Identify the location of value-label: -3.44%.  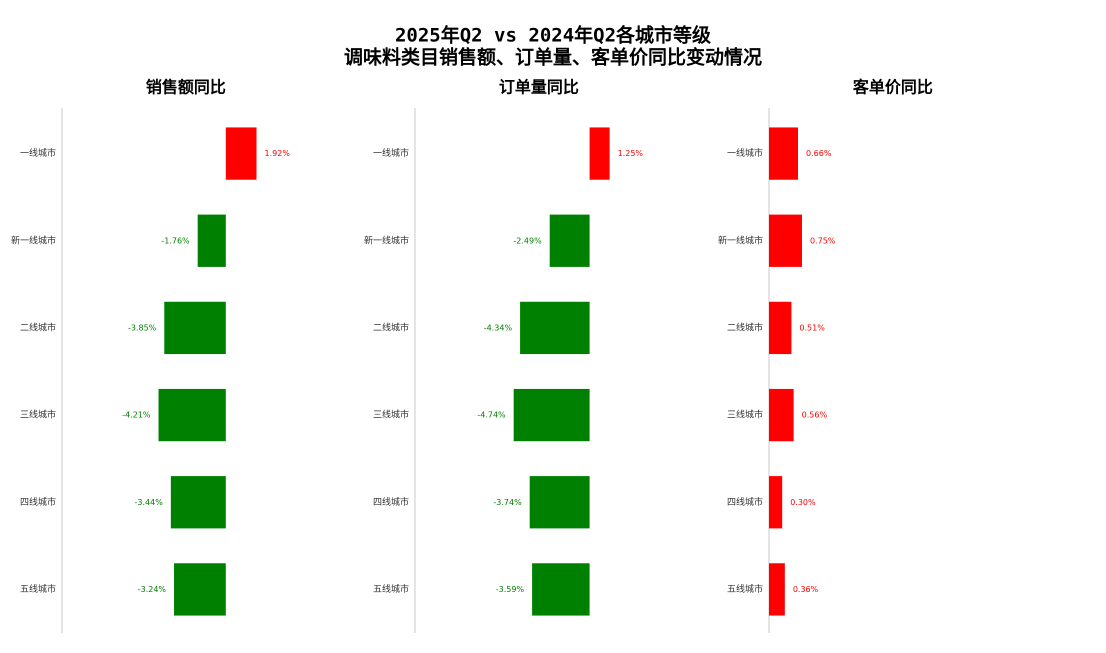
(149, 502).